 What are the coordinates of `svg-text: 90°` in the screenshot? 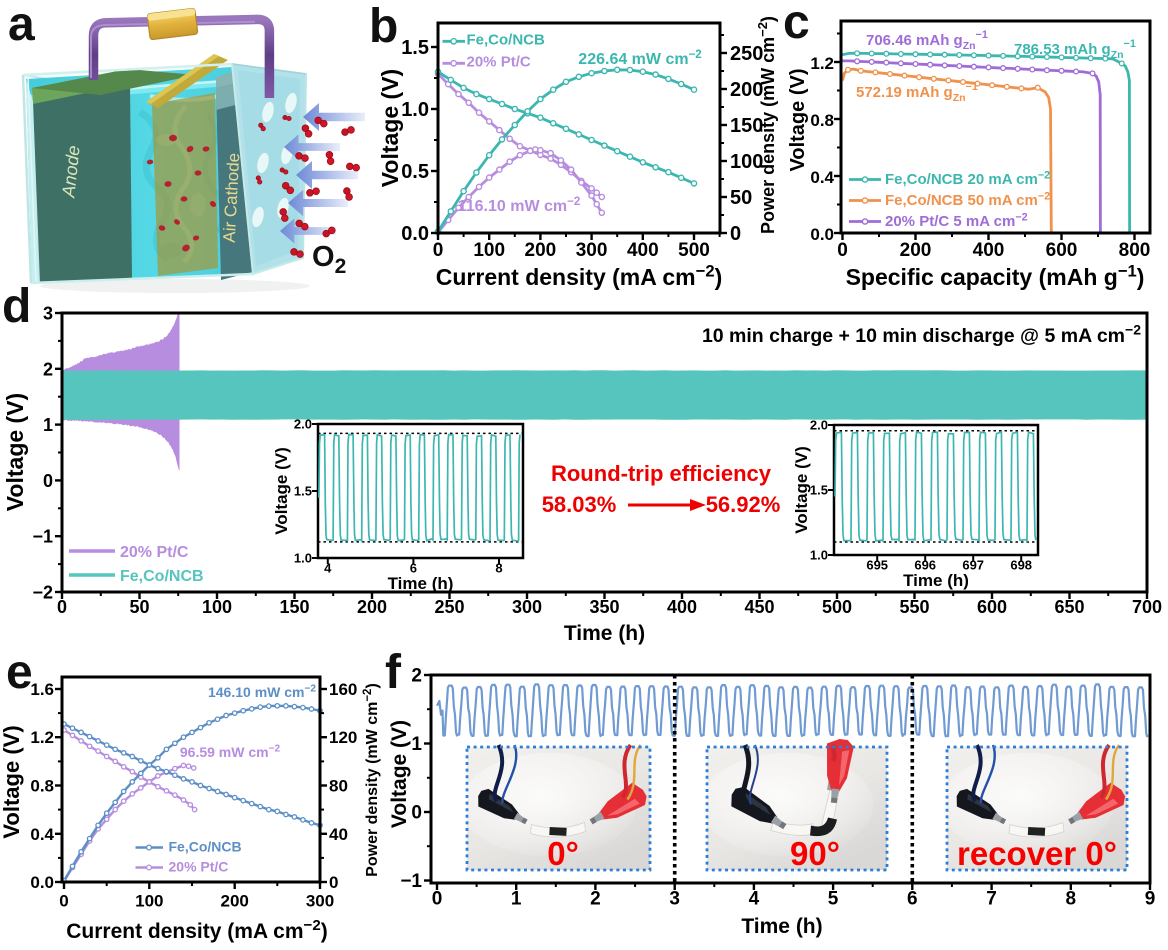 It's located at (815, 853).